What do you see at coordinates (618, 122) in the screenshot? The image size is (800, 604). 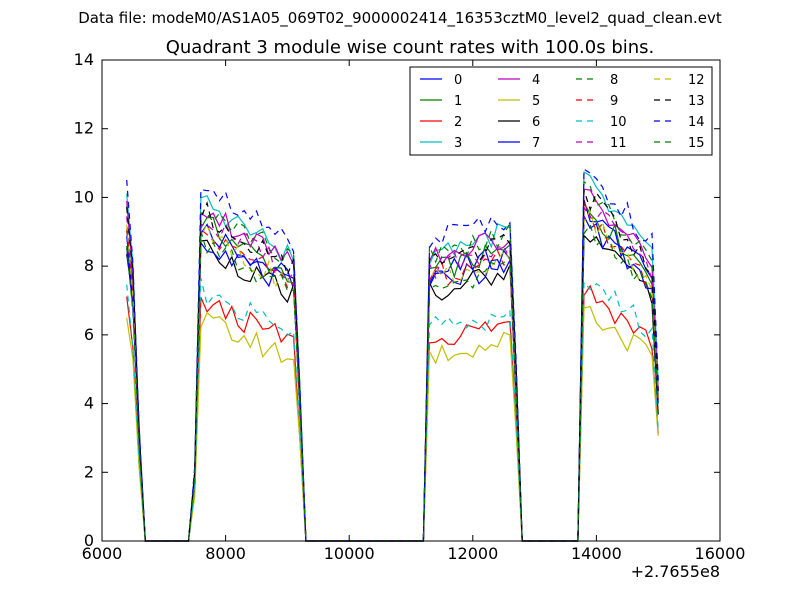 I see `legend-label-10: 10` at bounding box center [618, 122].